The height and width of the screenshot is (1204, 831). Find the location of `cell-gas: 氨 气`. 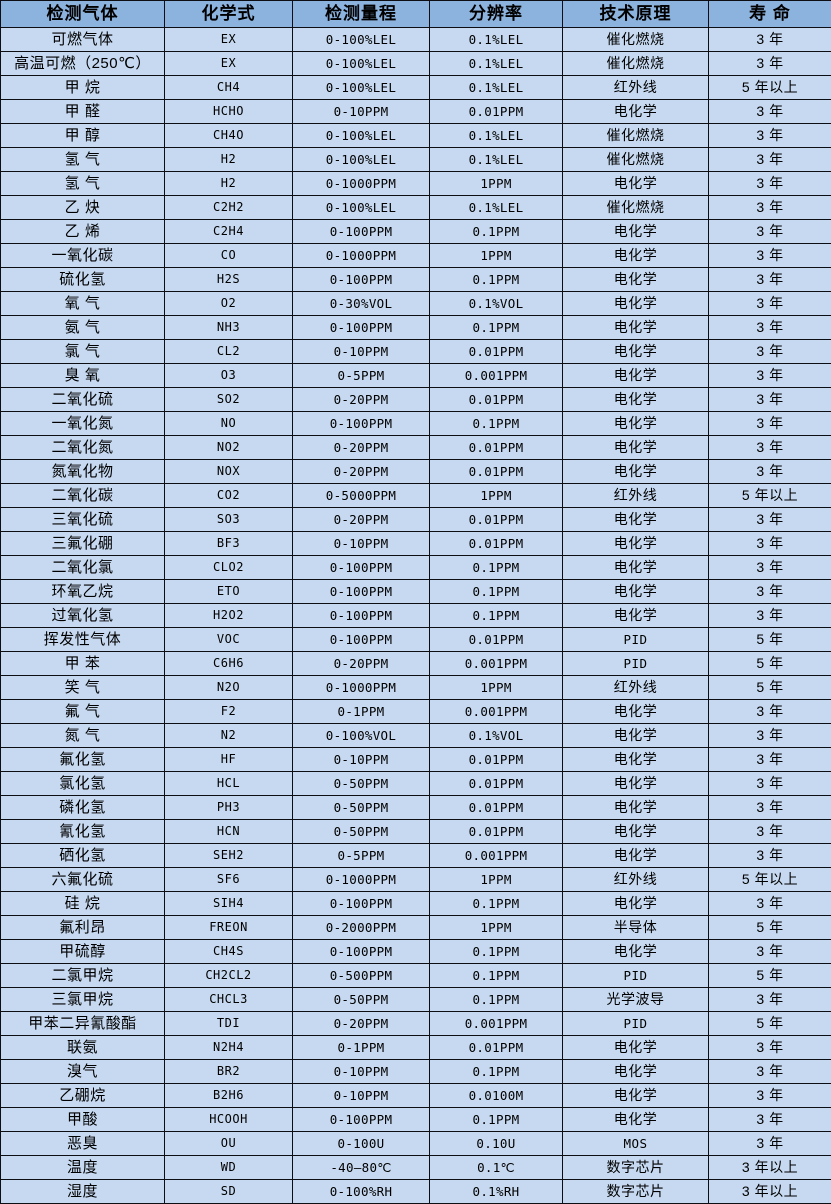

cell-gas: 氨 气 is located at coordinates (83, 328).